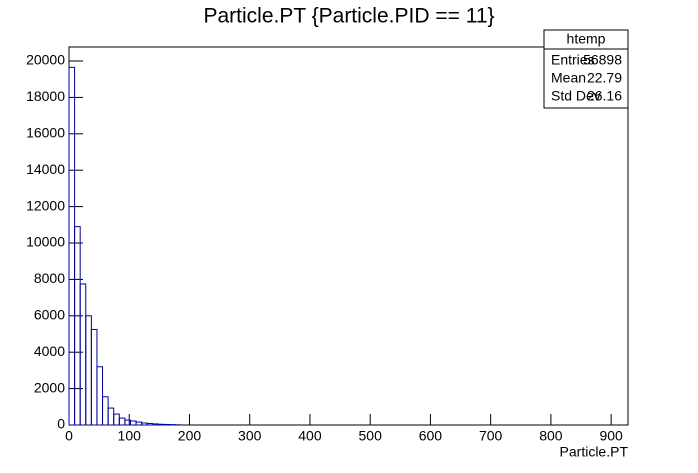 The height and width of the screenshot is (473, 698). I want to click on stats-label: Std Dev, so click(576, 96).